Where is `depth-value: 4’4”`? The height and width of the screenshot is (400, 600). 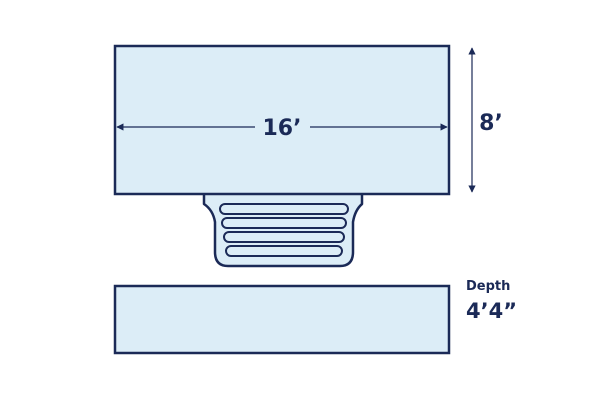
depth-value: 4’4” is located at coordinates (491, 311).